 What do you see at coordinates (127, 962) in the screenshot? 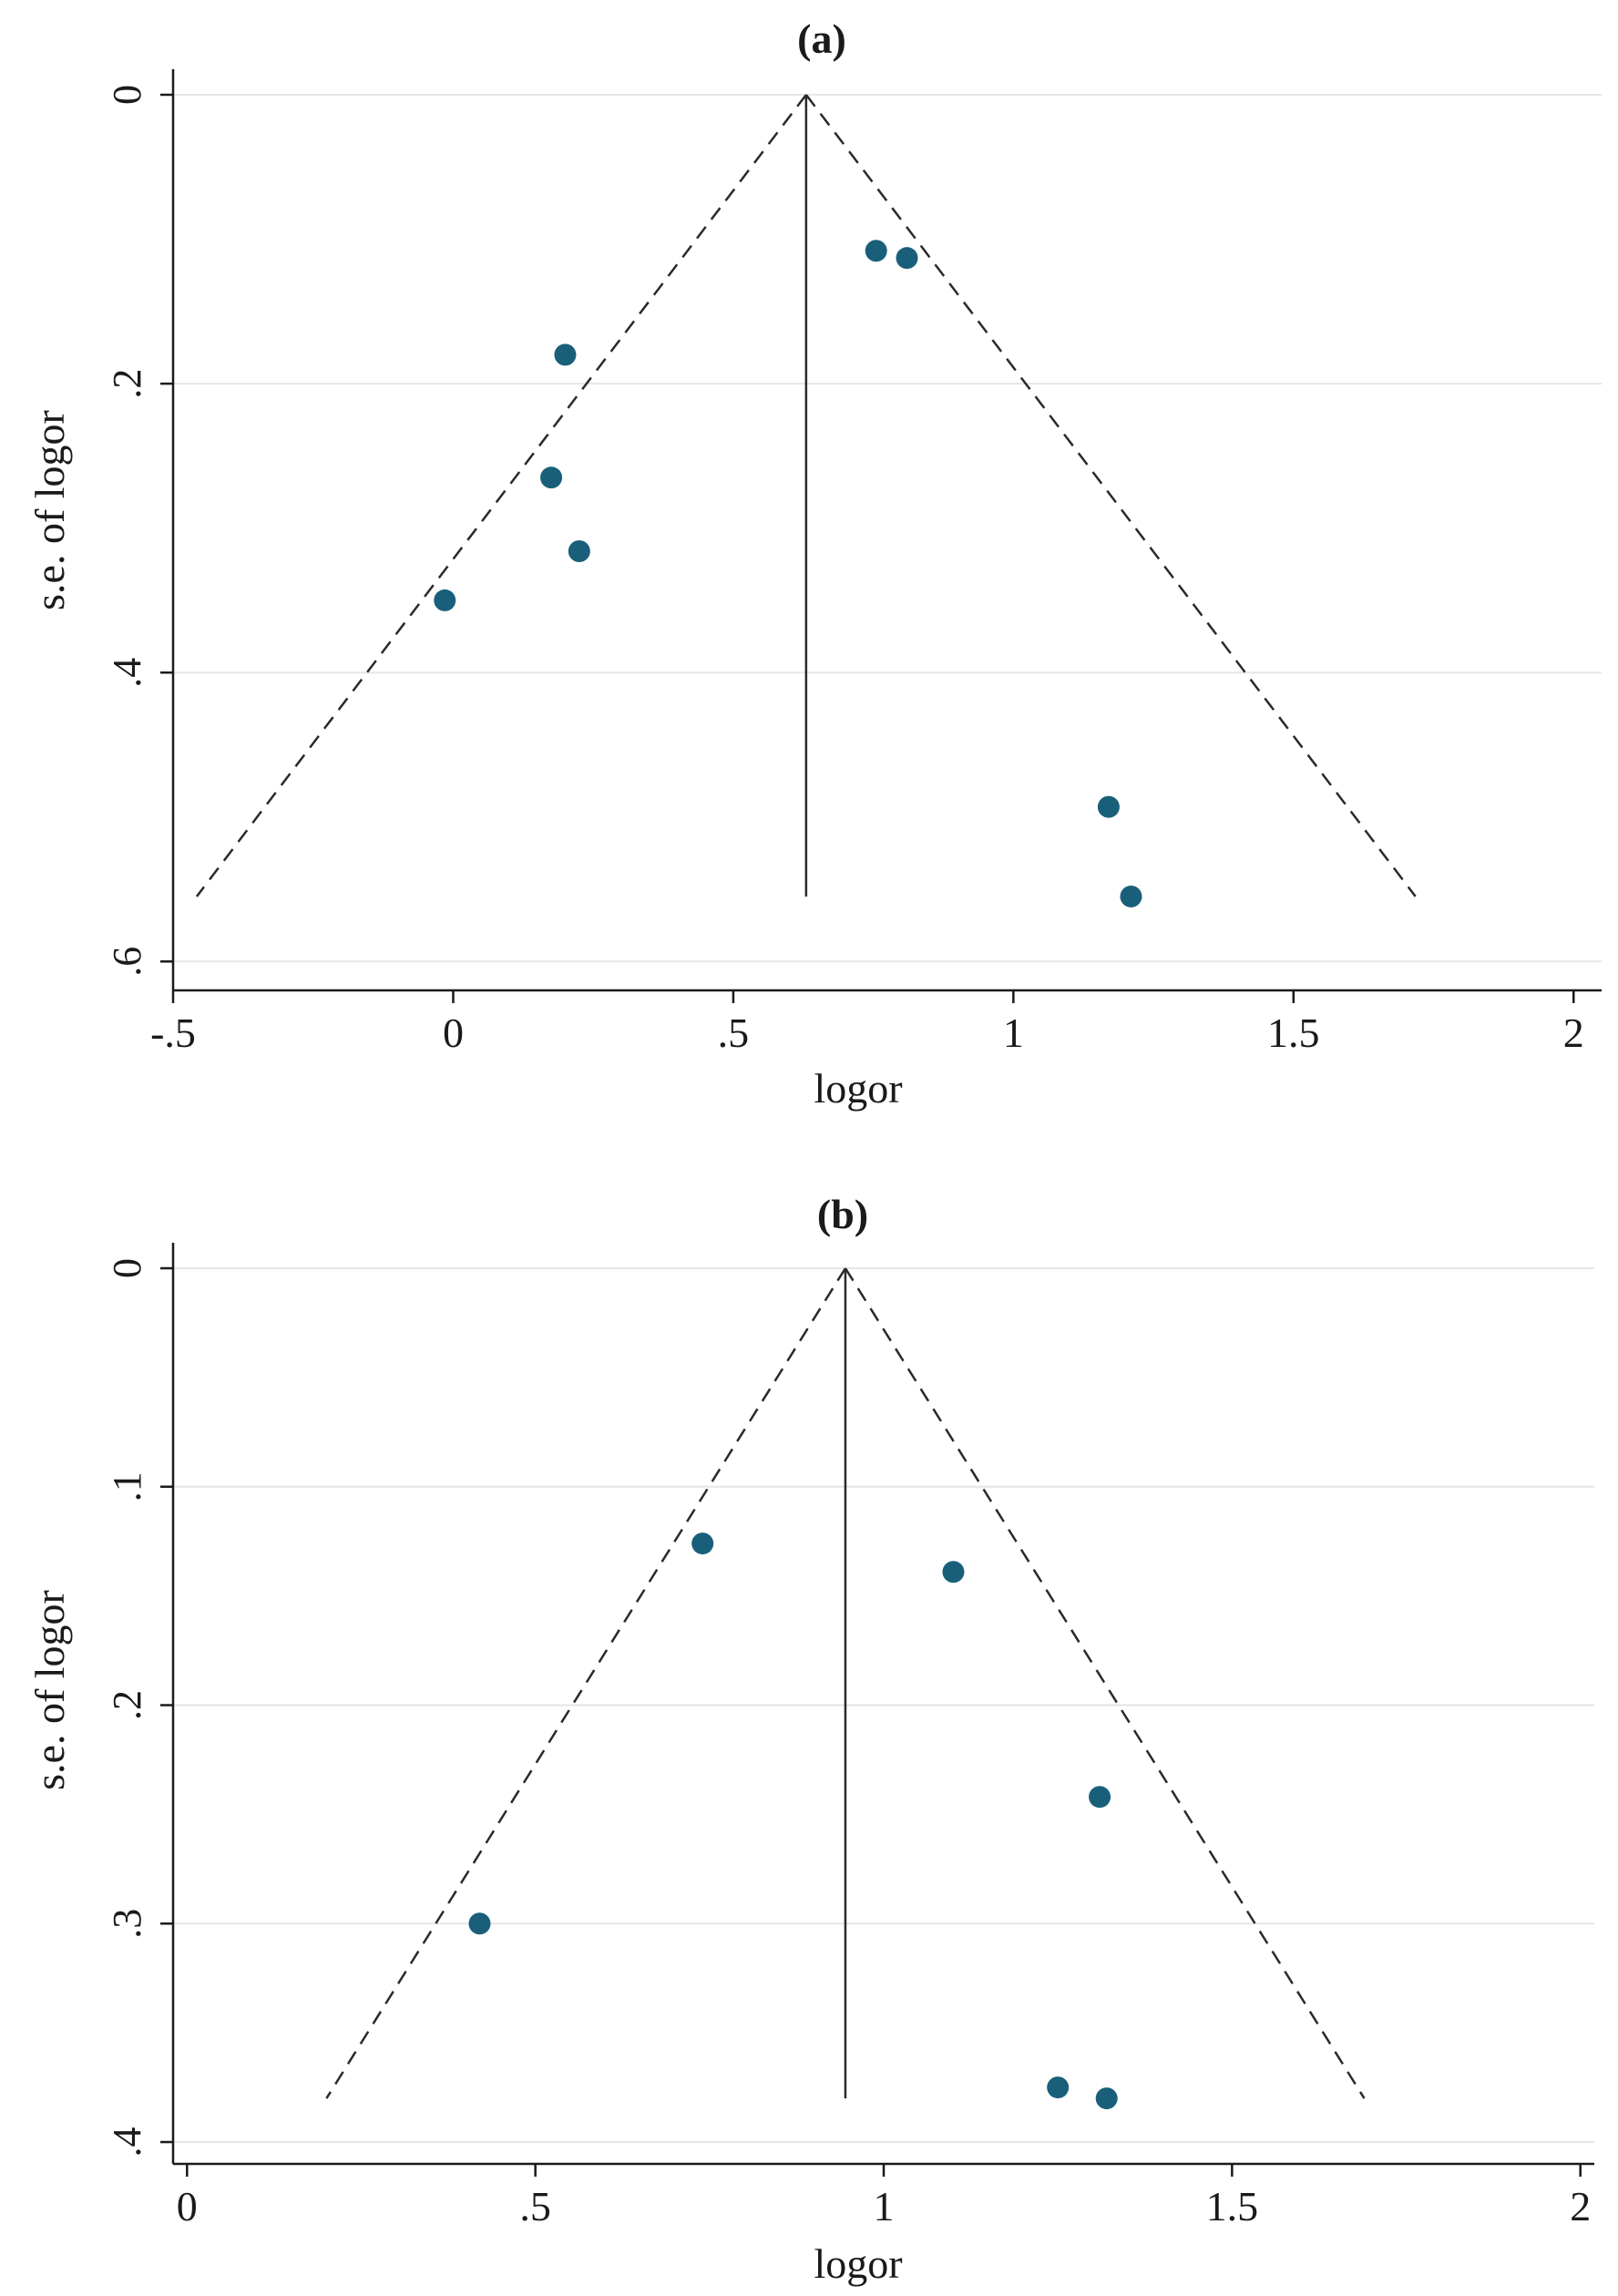
I see `y-tick-label-a-3: .6` at bounding box center [127, 962].